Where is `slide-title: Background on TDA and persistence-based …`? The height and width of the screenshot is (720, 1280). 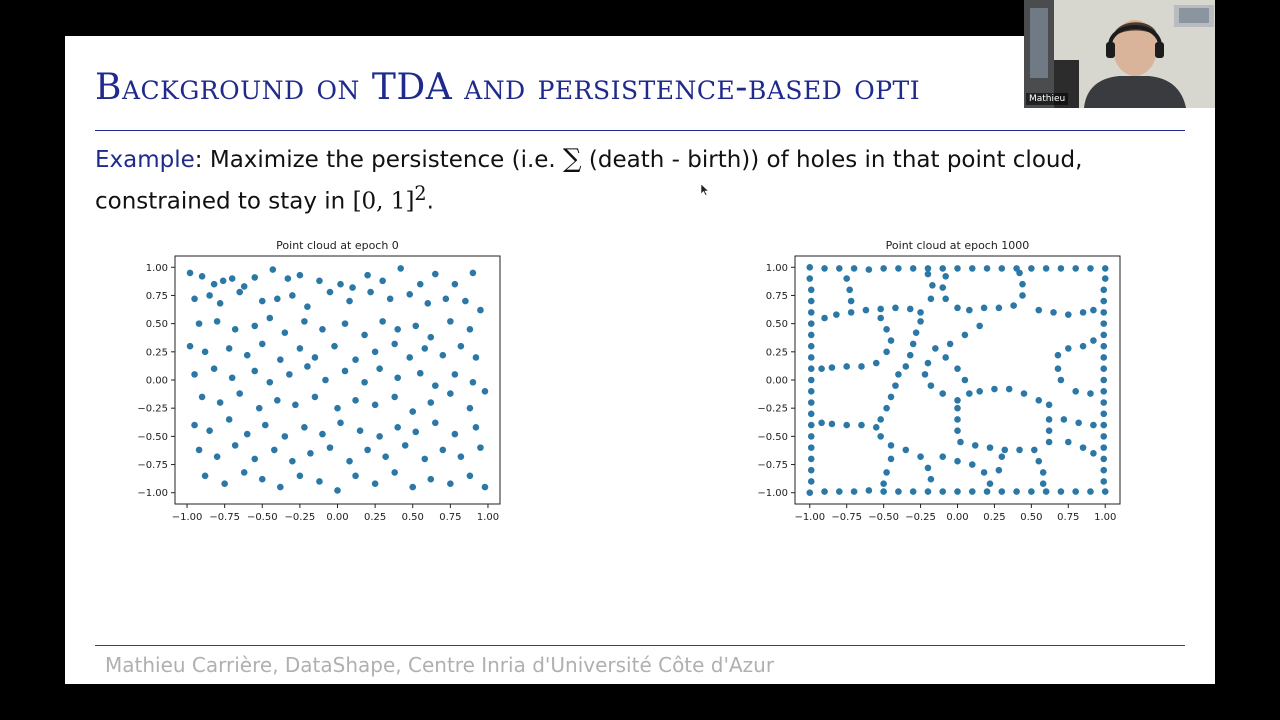 slide-title: Background on TDA and persistence-based … is located at coordinates (508, 87).